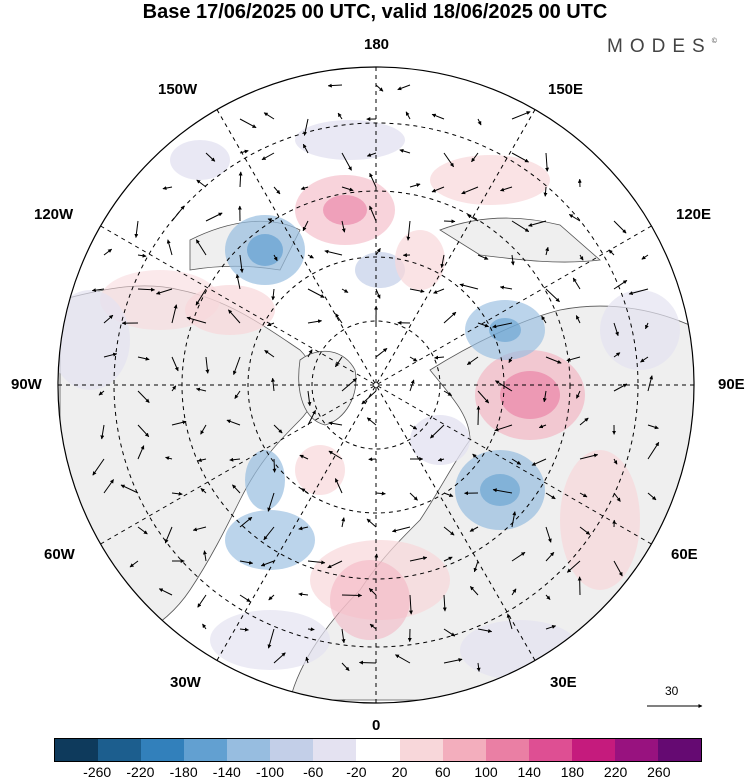 The image size is (750, 783). What do you see at coordinates (327, 388) in the screenshot?
I see `land-greenland` at bounding box center [327, 388].